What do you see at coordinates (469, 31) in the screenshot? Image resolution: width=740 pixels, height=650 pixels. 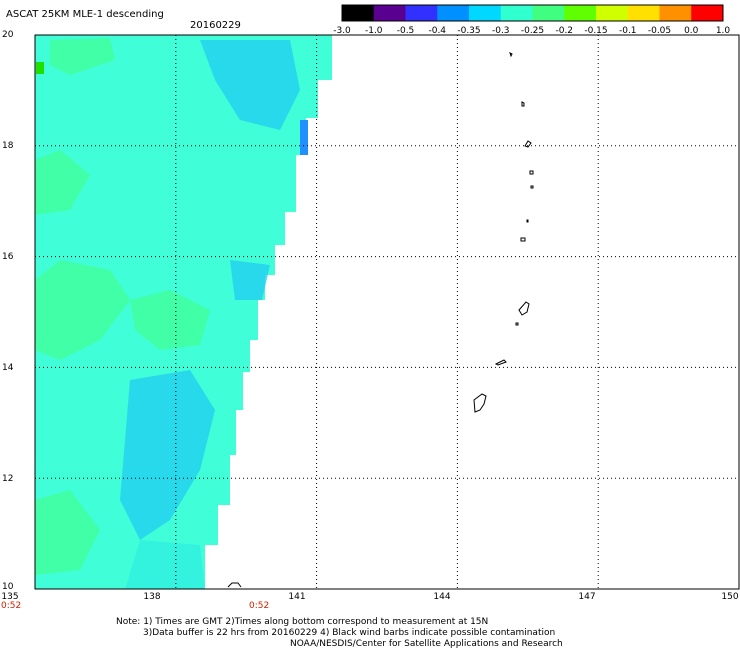 I see `colorbar-label: -0.35` at bounding box center [469, 31].